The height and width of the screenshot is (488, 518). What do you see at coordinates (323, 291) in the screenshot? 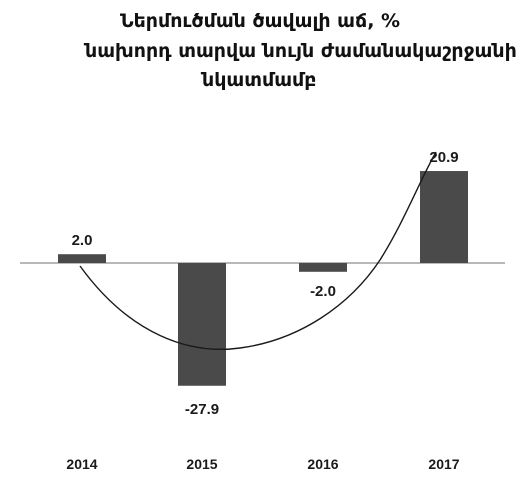
I see `data-label-2016: -2.0` at bounding box center [323, 291].